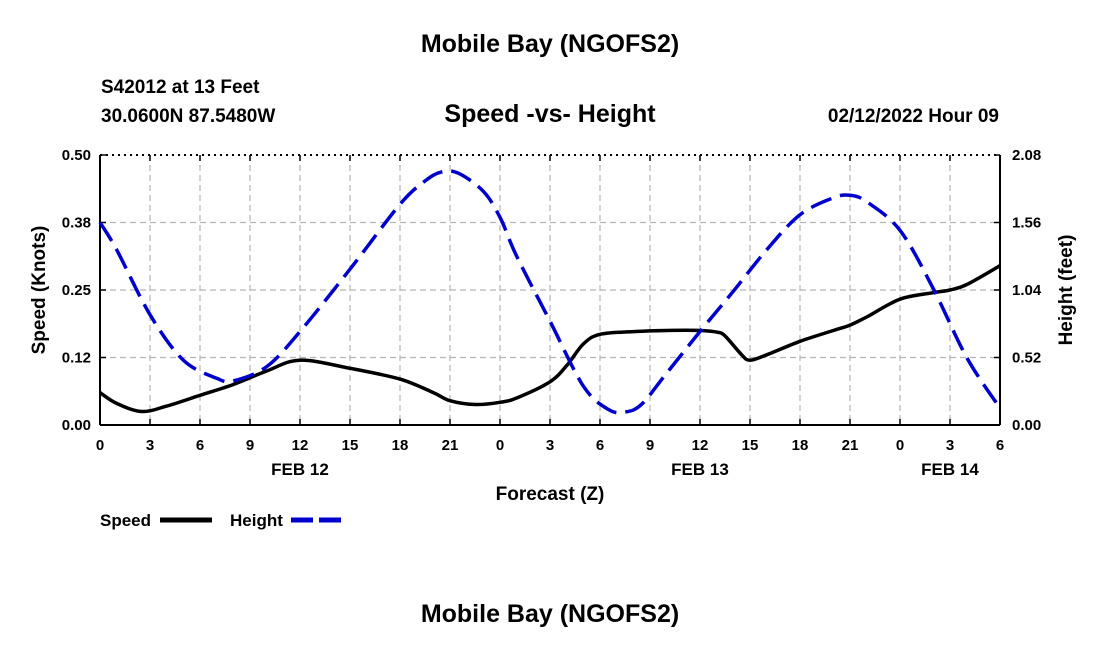 The height and width of the screenshot is (650, 1100). I want to click on date-label: FEB 13, so click(700, 469).